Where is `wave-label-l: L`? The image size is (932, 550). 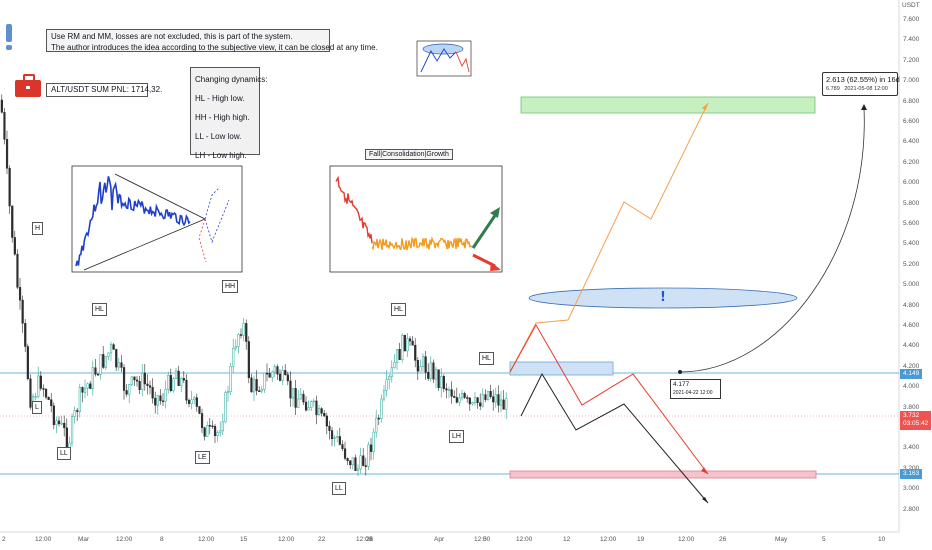
wave-label-l: L is located at coordinates (37, 407).